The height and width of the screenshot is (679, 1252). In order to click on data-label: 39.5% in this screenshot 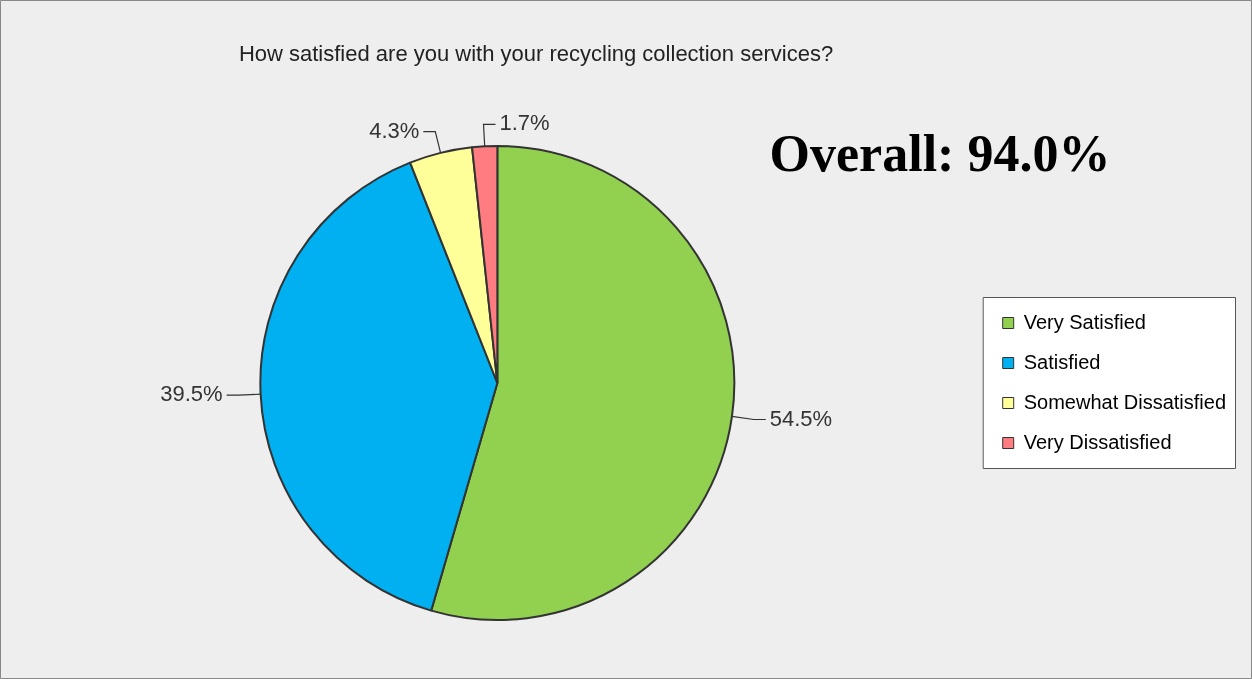, I will do `click(191, 394)`.